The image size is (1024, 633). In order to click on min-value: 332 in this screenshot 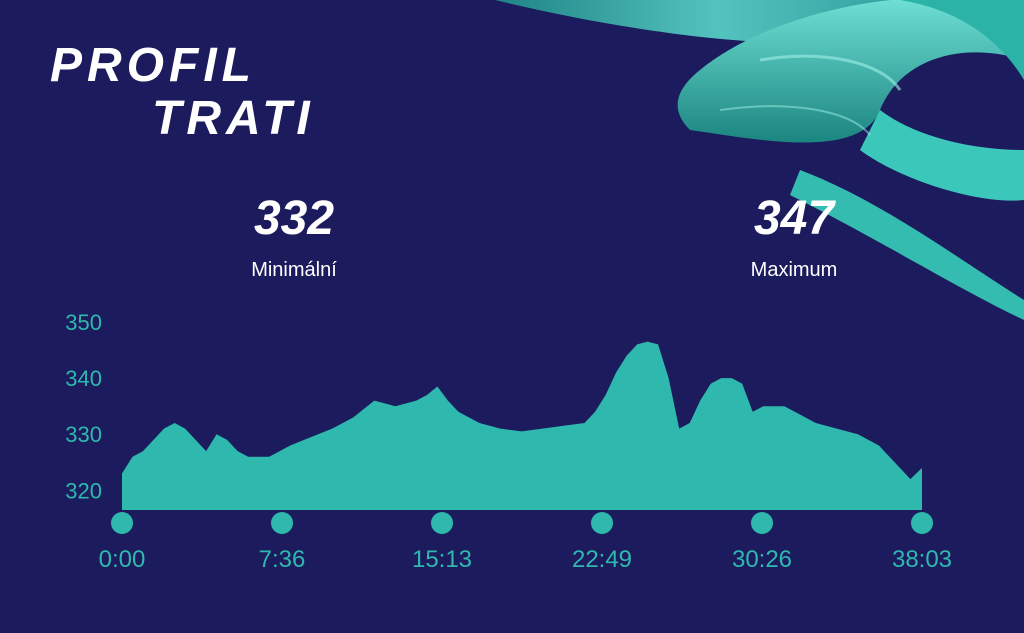, I will do `click(294, 218)`.